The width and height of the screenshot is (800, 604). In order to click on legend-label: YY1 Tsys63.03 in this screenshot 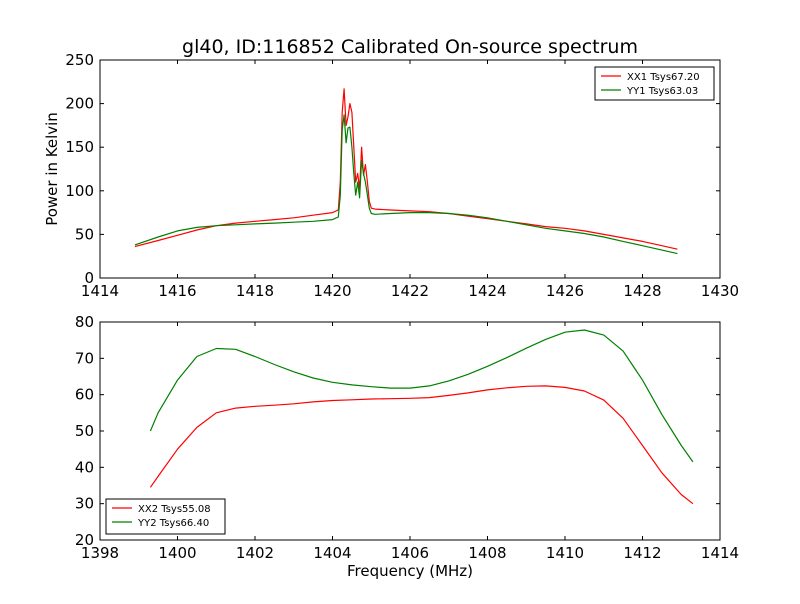, I will do `click(662, 91)`.